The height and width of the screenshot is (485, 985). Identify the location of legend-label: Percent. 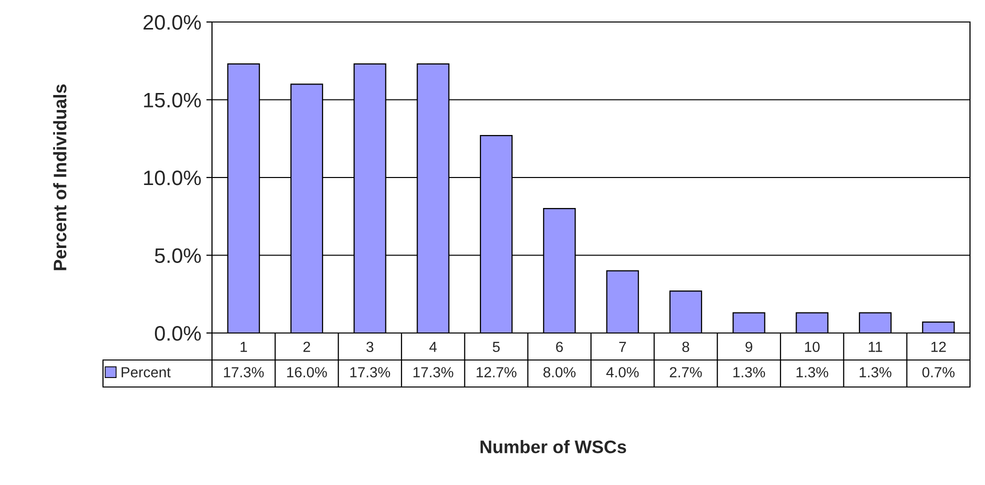
(146, 372).